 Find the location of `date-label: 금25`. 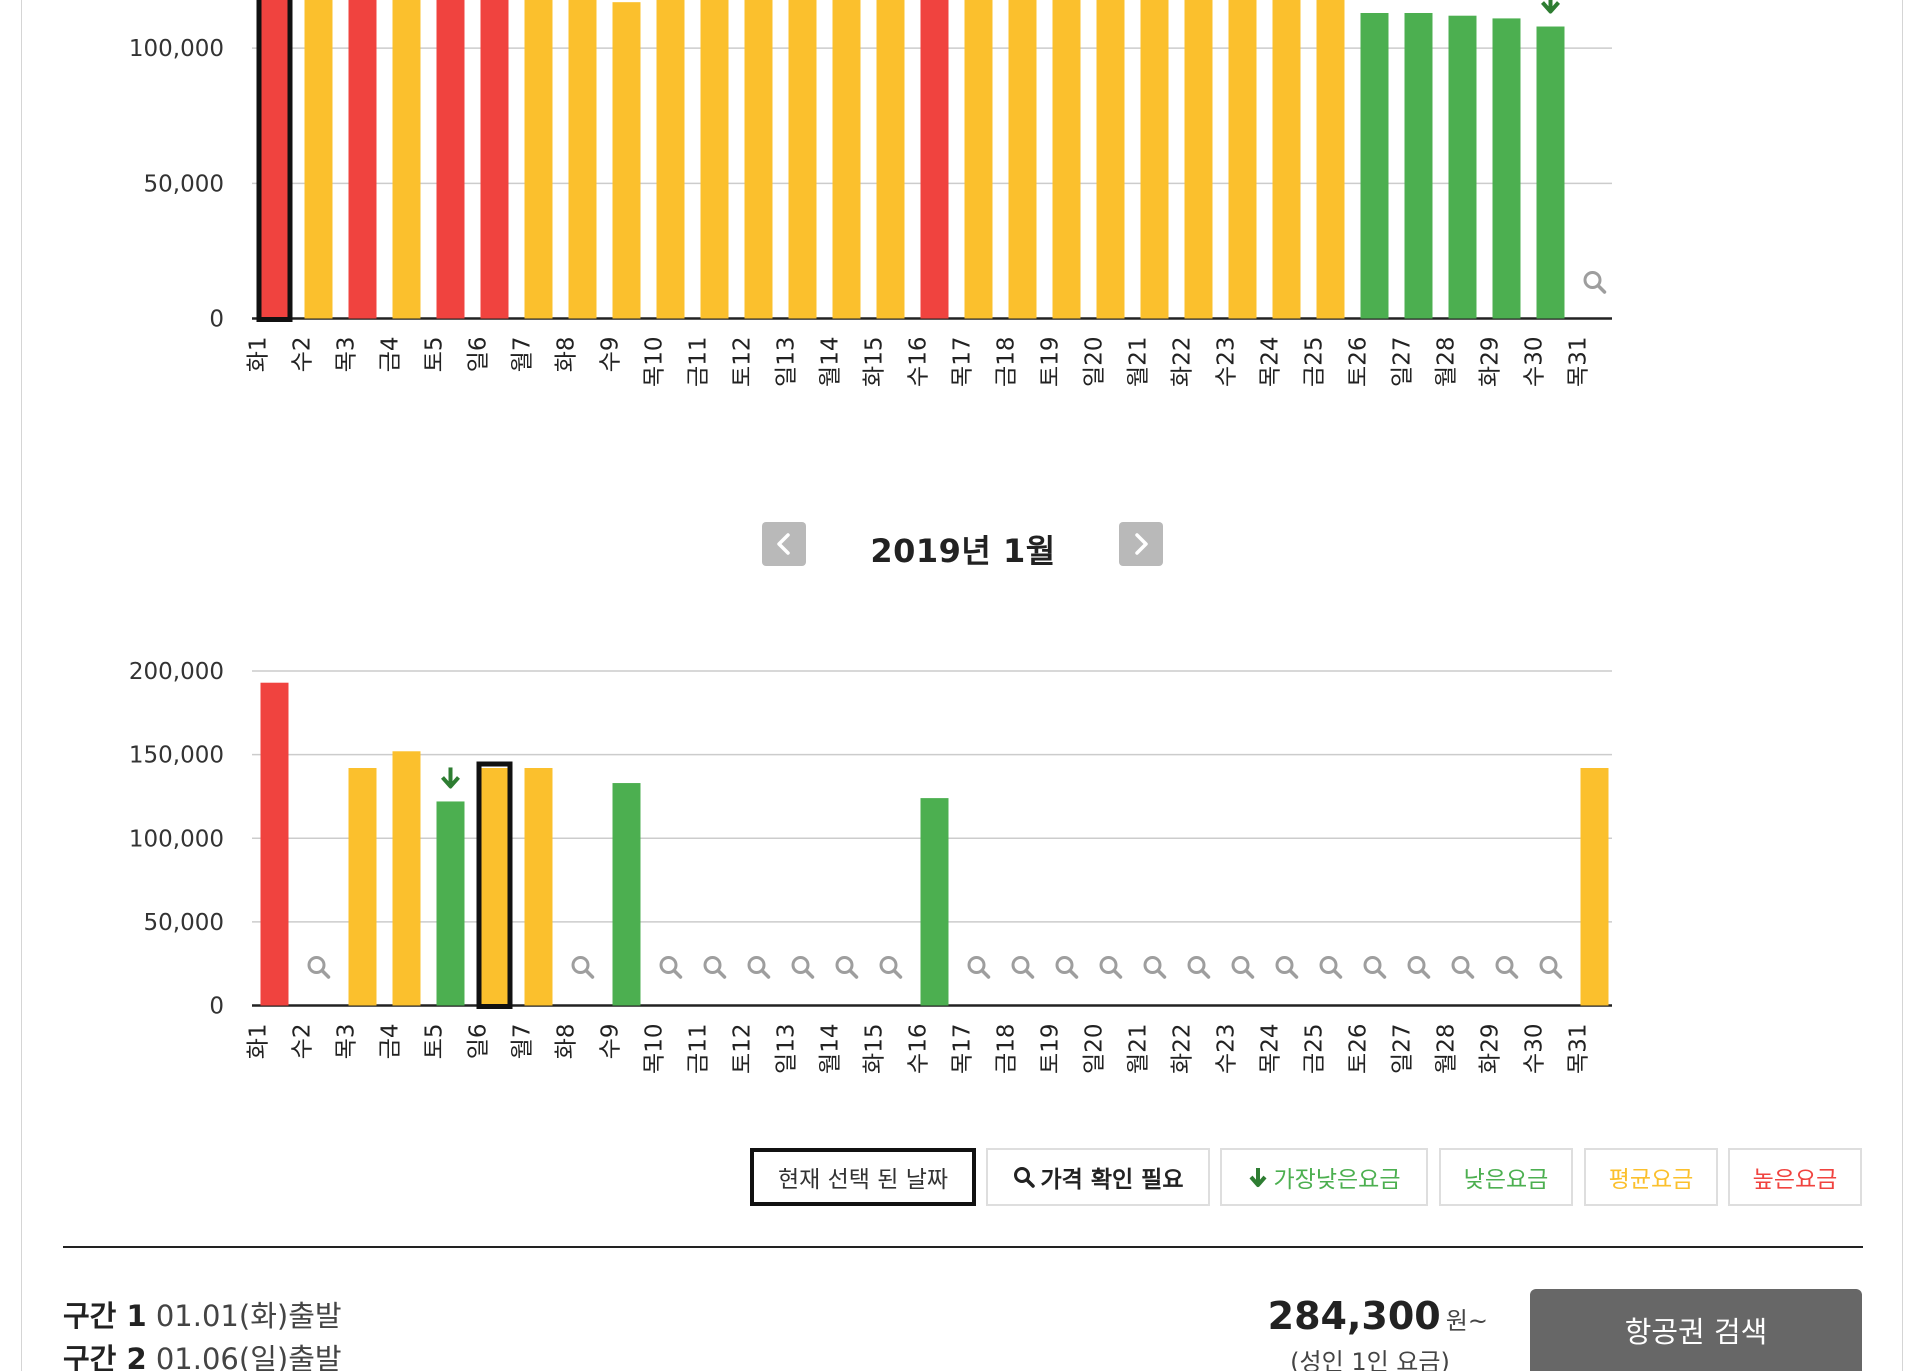

date-label: 금25 is located at coordinates (1315, 1049).